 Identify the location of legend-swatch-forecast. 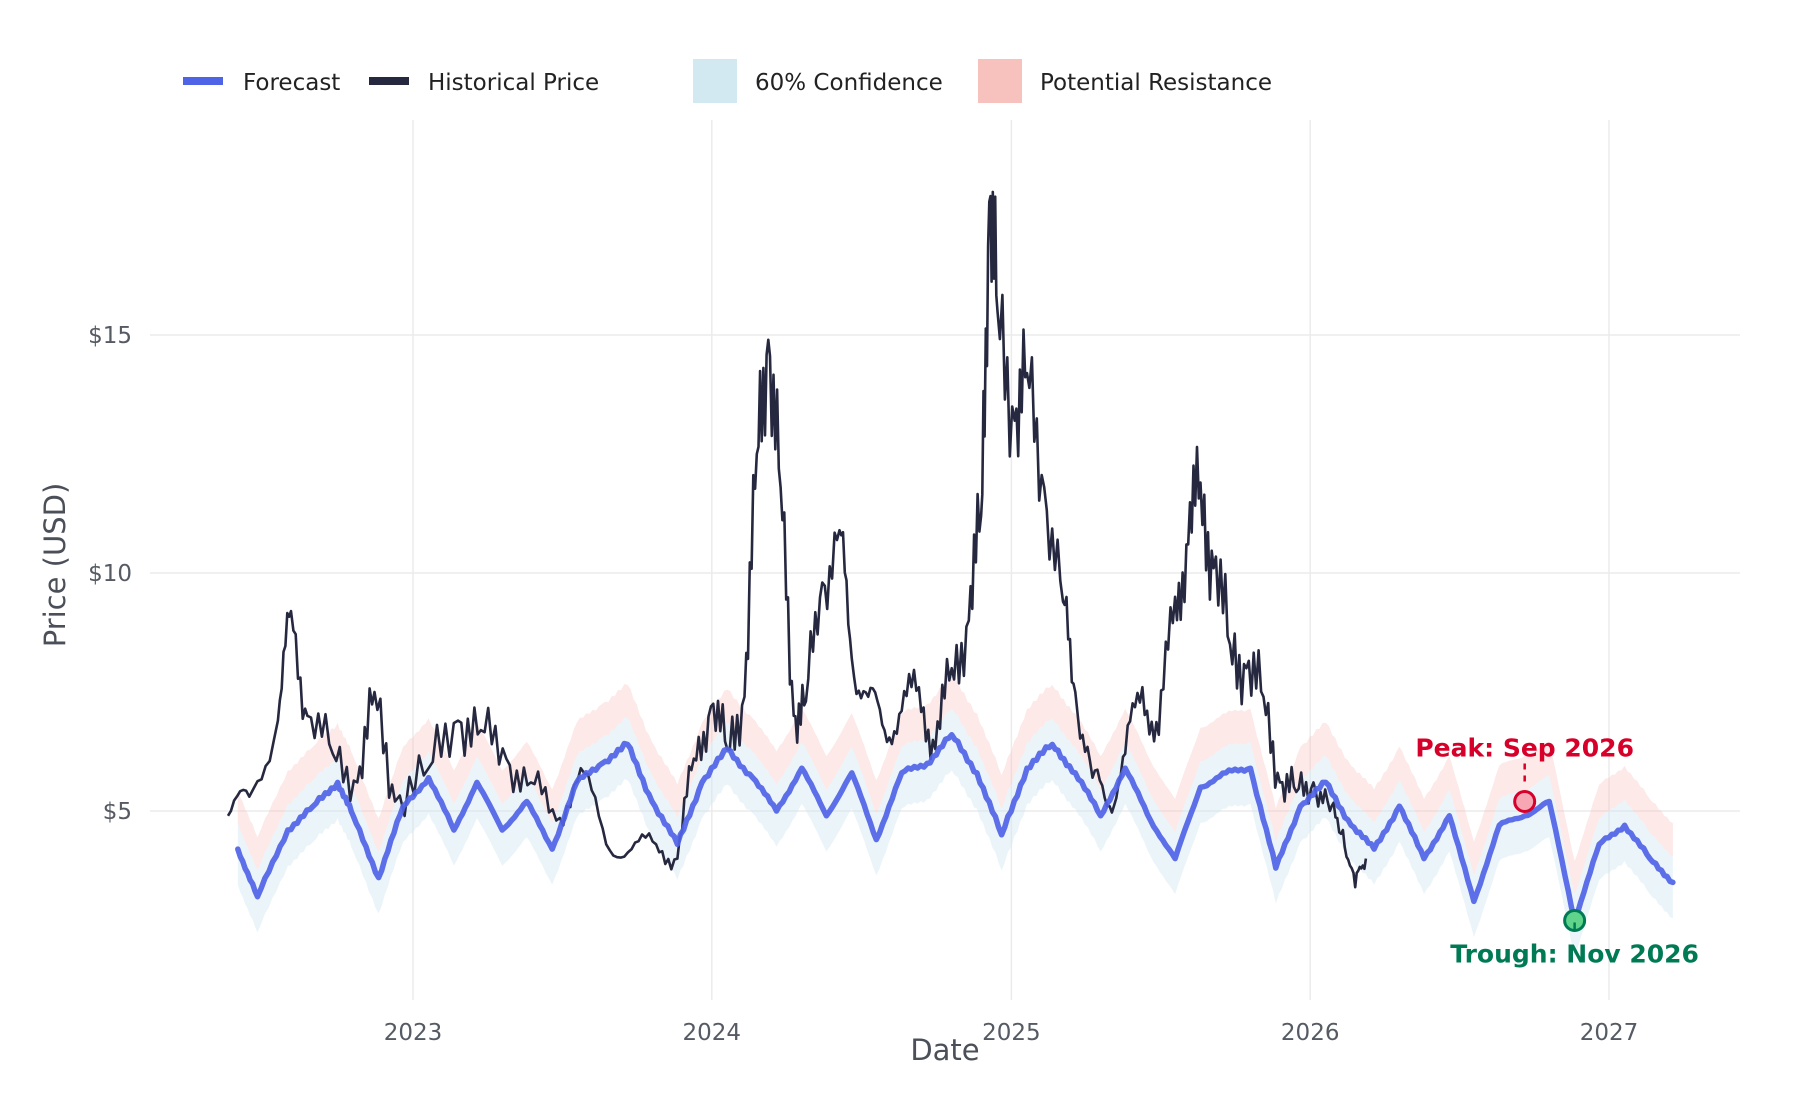
(203, 81).